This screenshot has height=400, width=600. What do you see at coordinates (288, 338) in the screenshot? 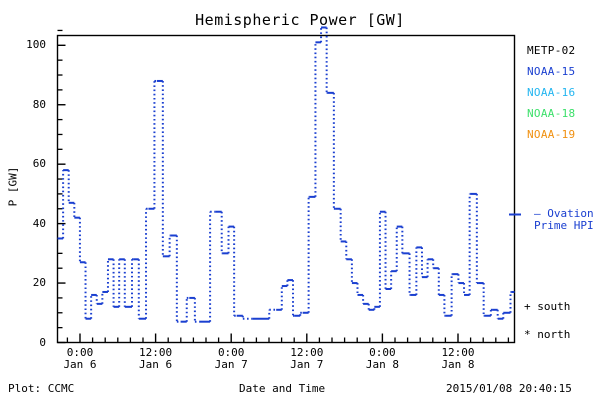
I see `x-axis-ticks` at bounding box center [288, 338].